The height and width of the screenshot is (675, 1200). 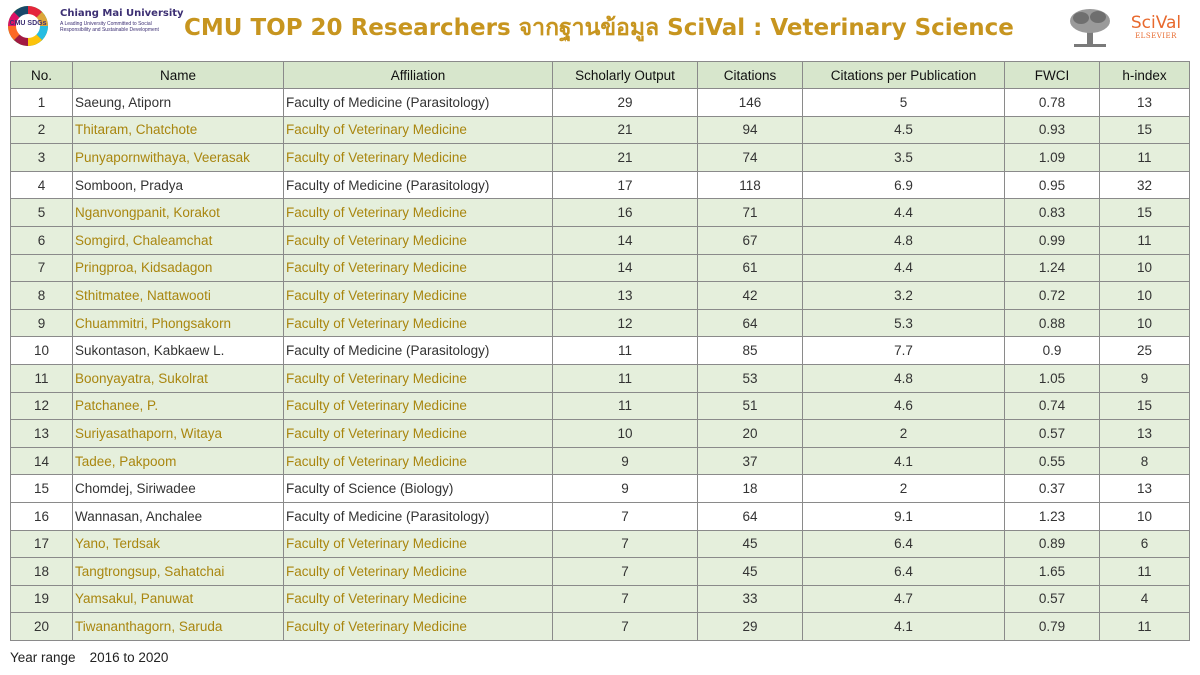 What do you see at coordinates (625, 212) in the screenshot?
I see `cell-scholarly-output: 16` at bounding box center [625, 212].